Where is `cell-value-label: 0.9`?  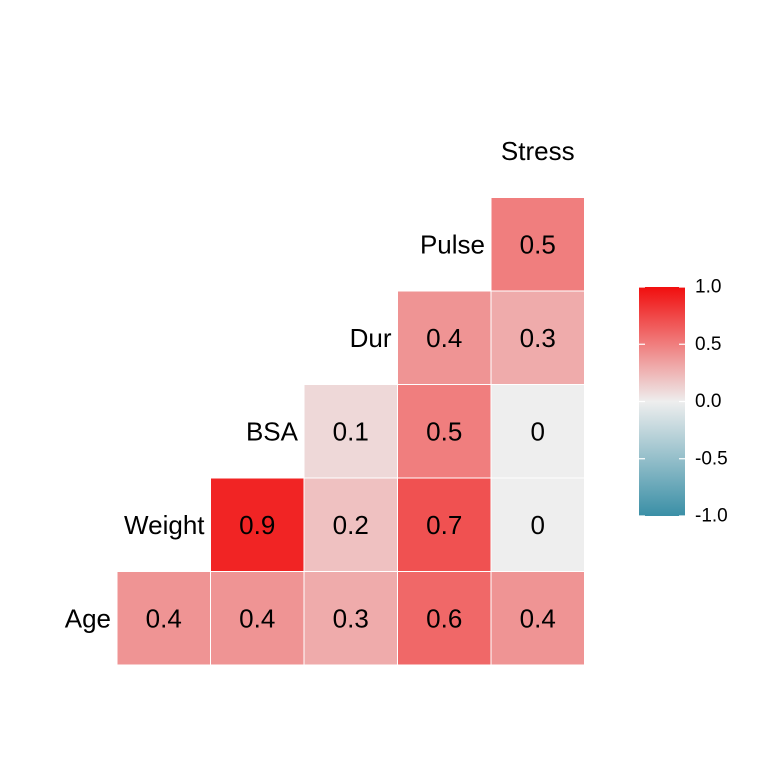 cell-value-label: 0.9 is located at coordinates (257, 525).